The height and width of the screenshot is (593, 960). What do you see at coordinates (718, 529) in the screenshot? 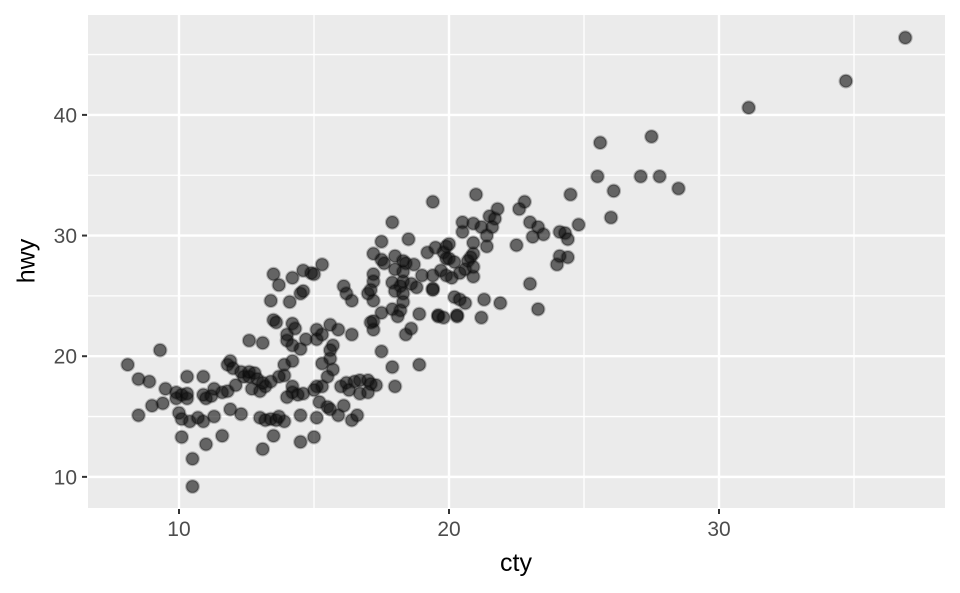
I see `x-tick-label: 30` at bounding box center [718, 529].